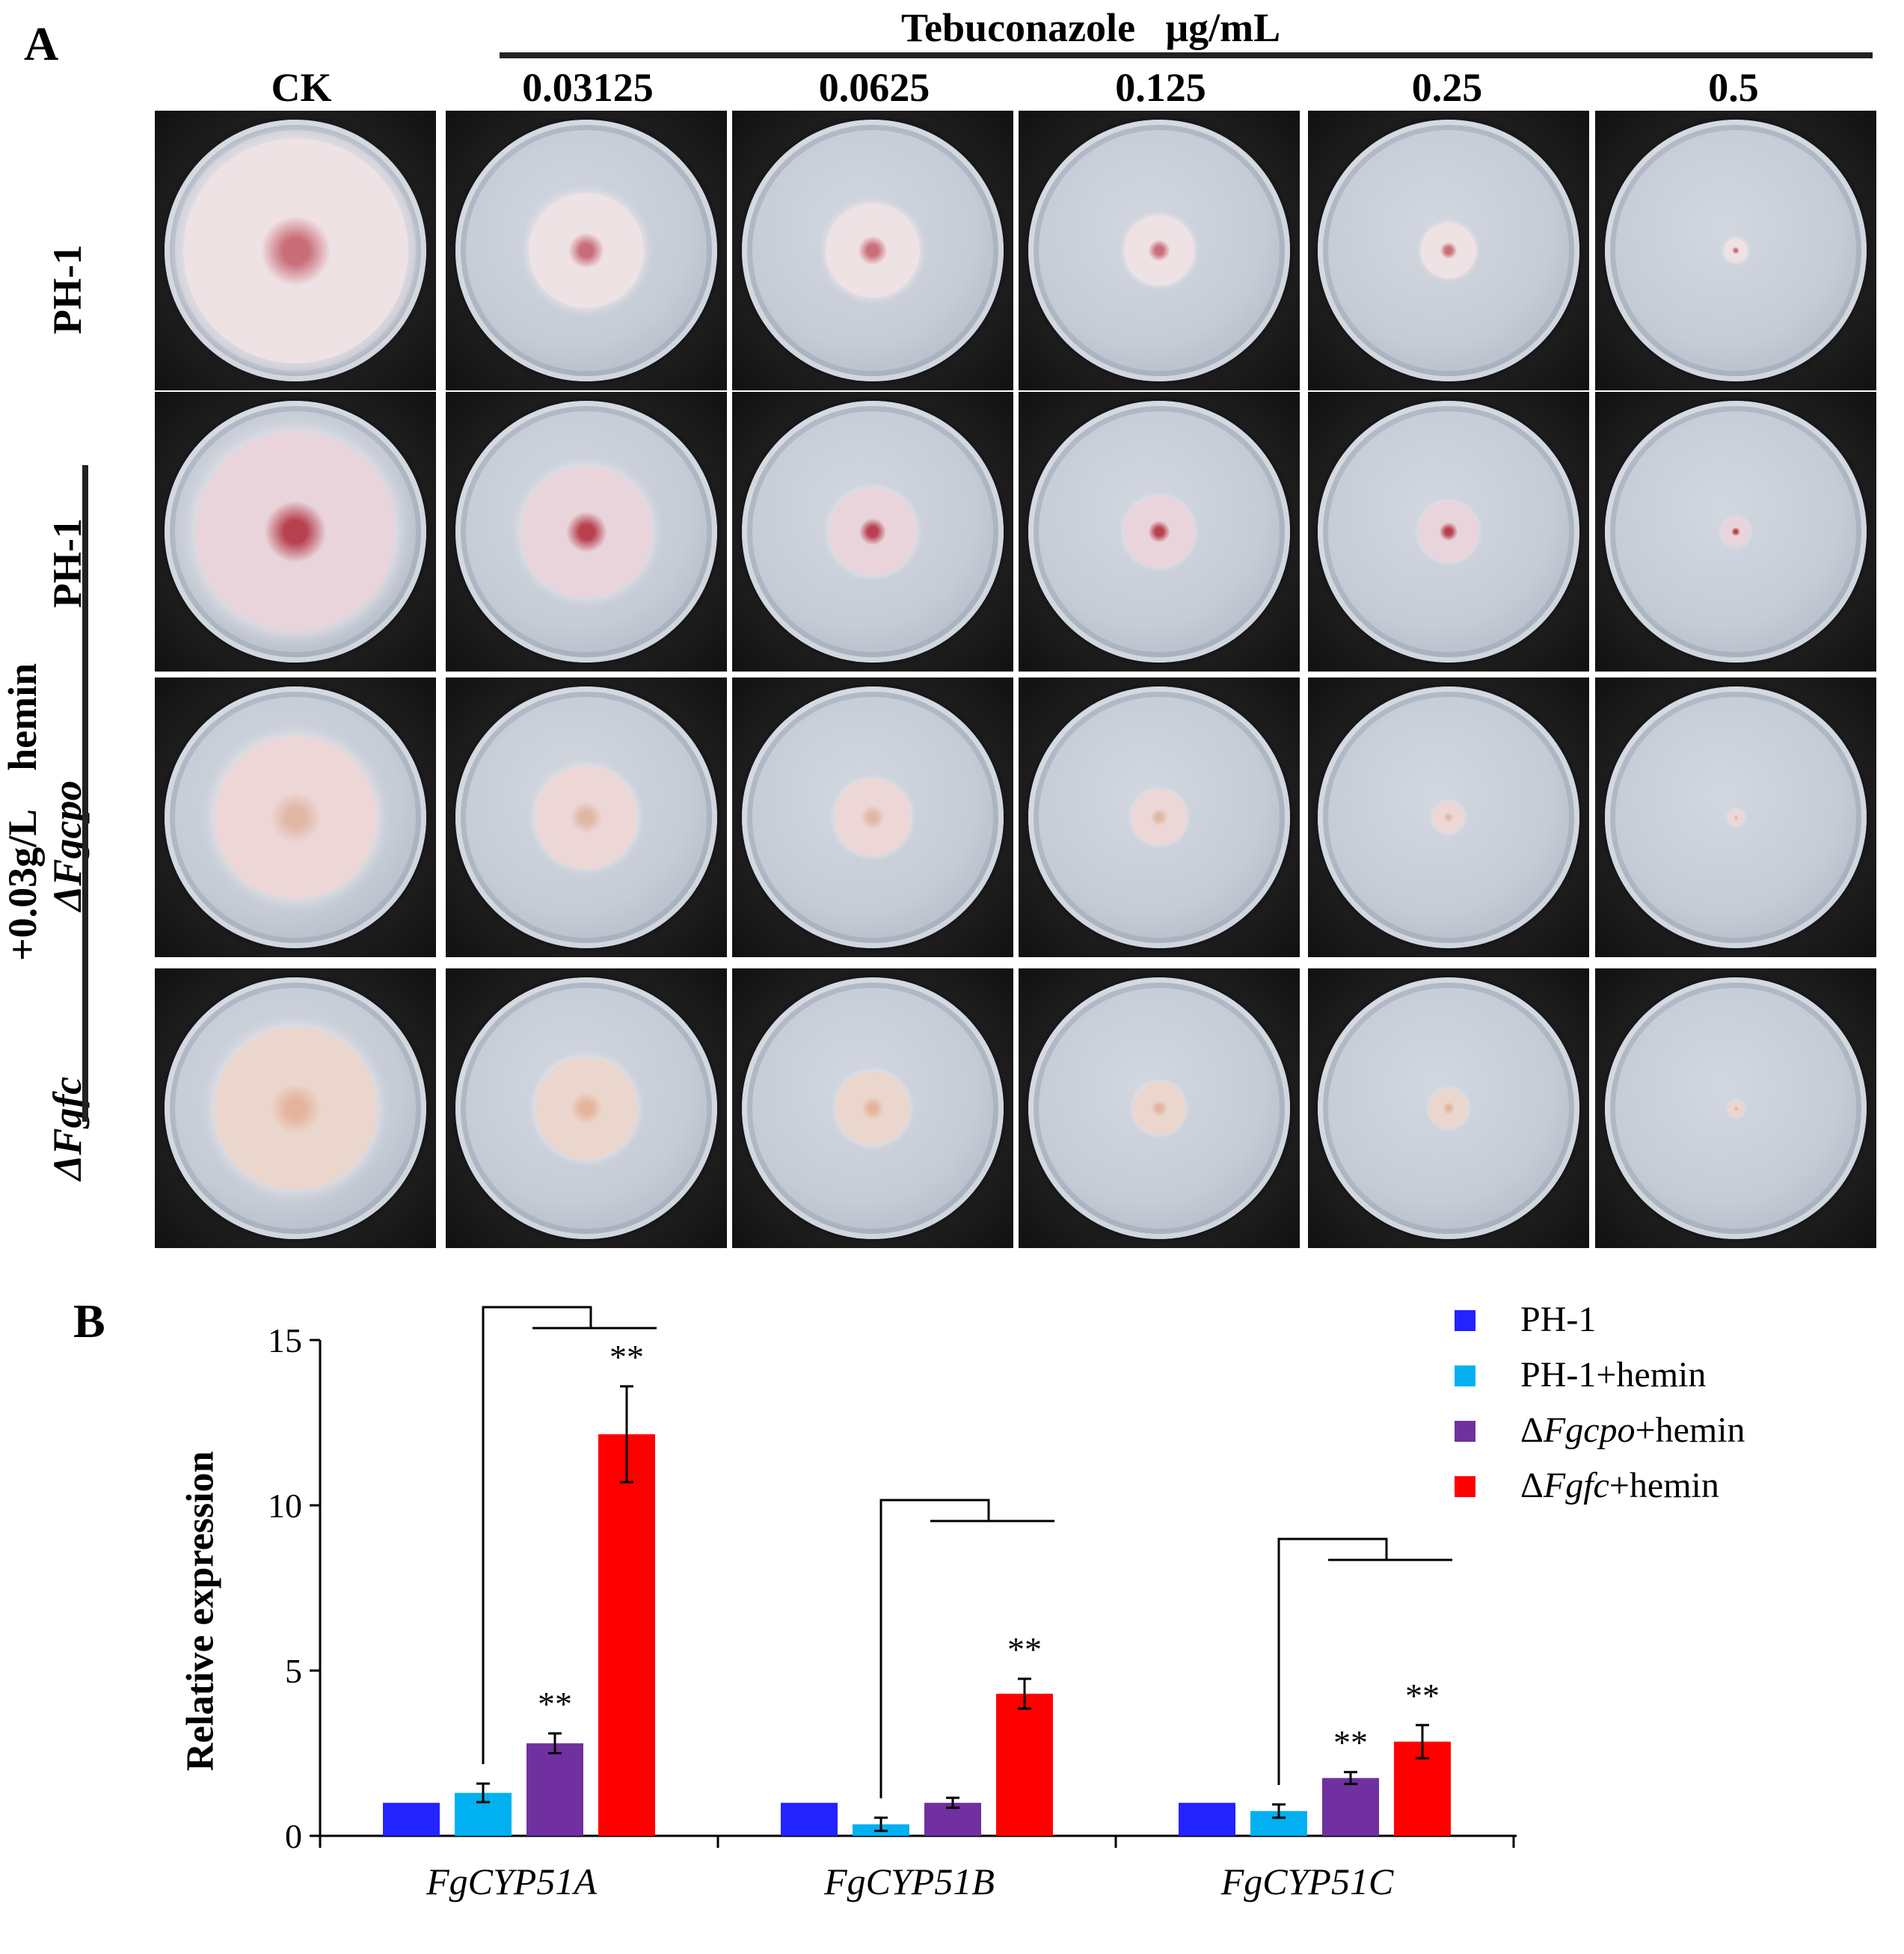 The height and width of the screenshot is (1954, 1904). Describe the element at coordinates (874, 87) in the screenshot. I see `column-header-0.0625: 0.0625` at that location.